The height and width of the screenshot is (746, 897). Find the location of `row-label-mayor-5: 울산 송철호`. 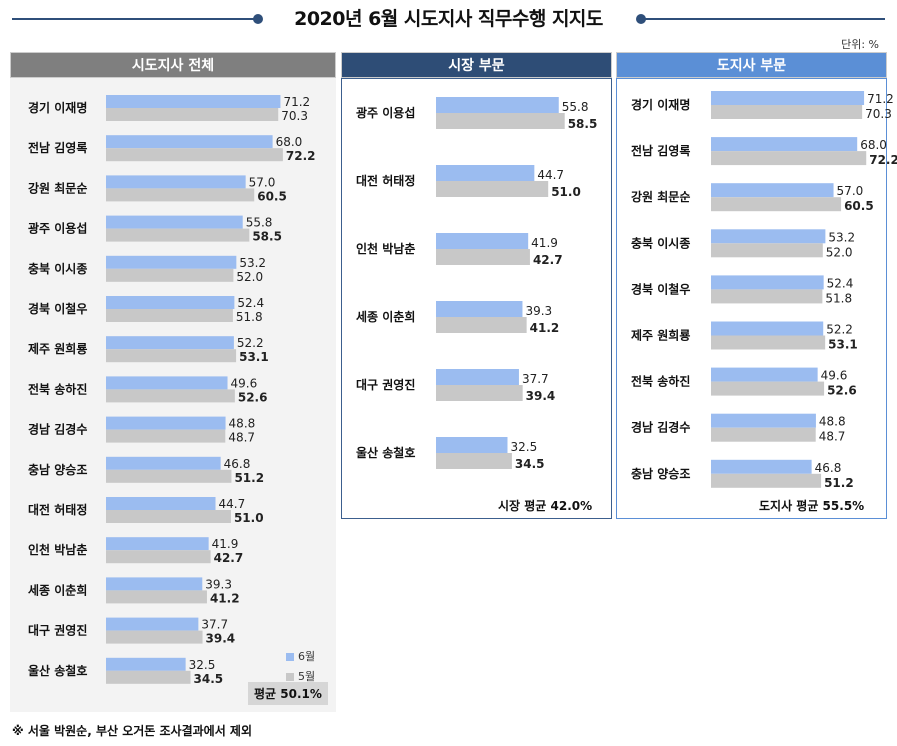

row-label-mayor-5: 울산 송철호 is located at coordinates (385, 452).